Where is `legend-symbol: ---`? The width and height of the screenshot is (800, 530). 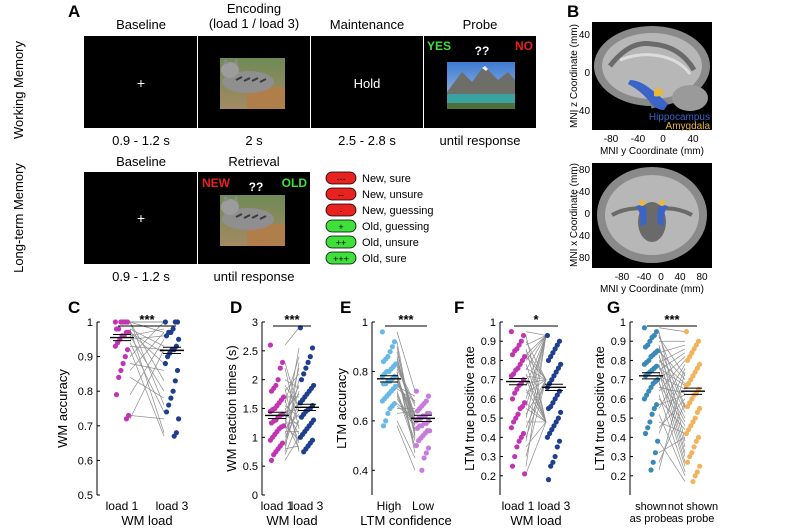
legend-symbol: --- is located at coordinates (341, 179).